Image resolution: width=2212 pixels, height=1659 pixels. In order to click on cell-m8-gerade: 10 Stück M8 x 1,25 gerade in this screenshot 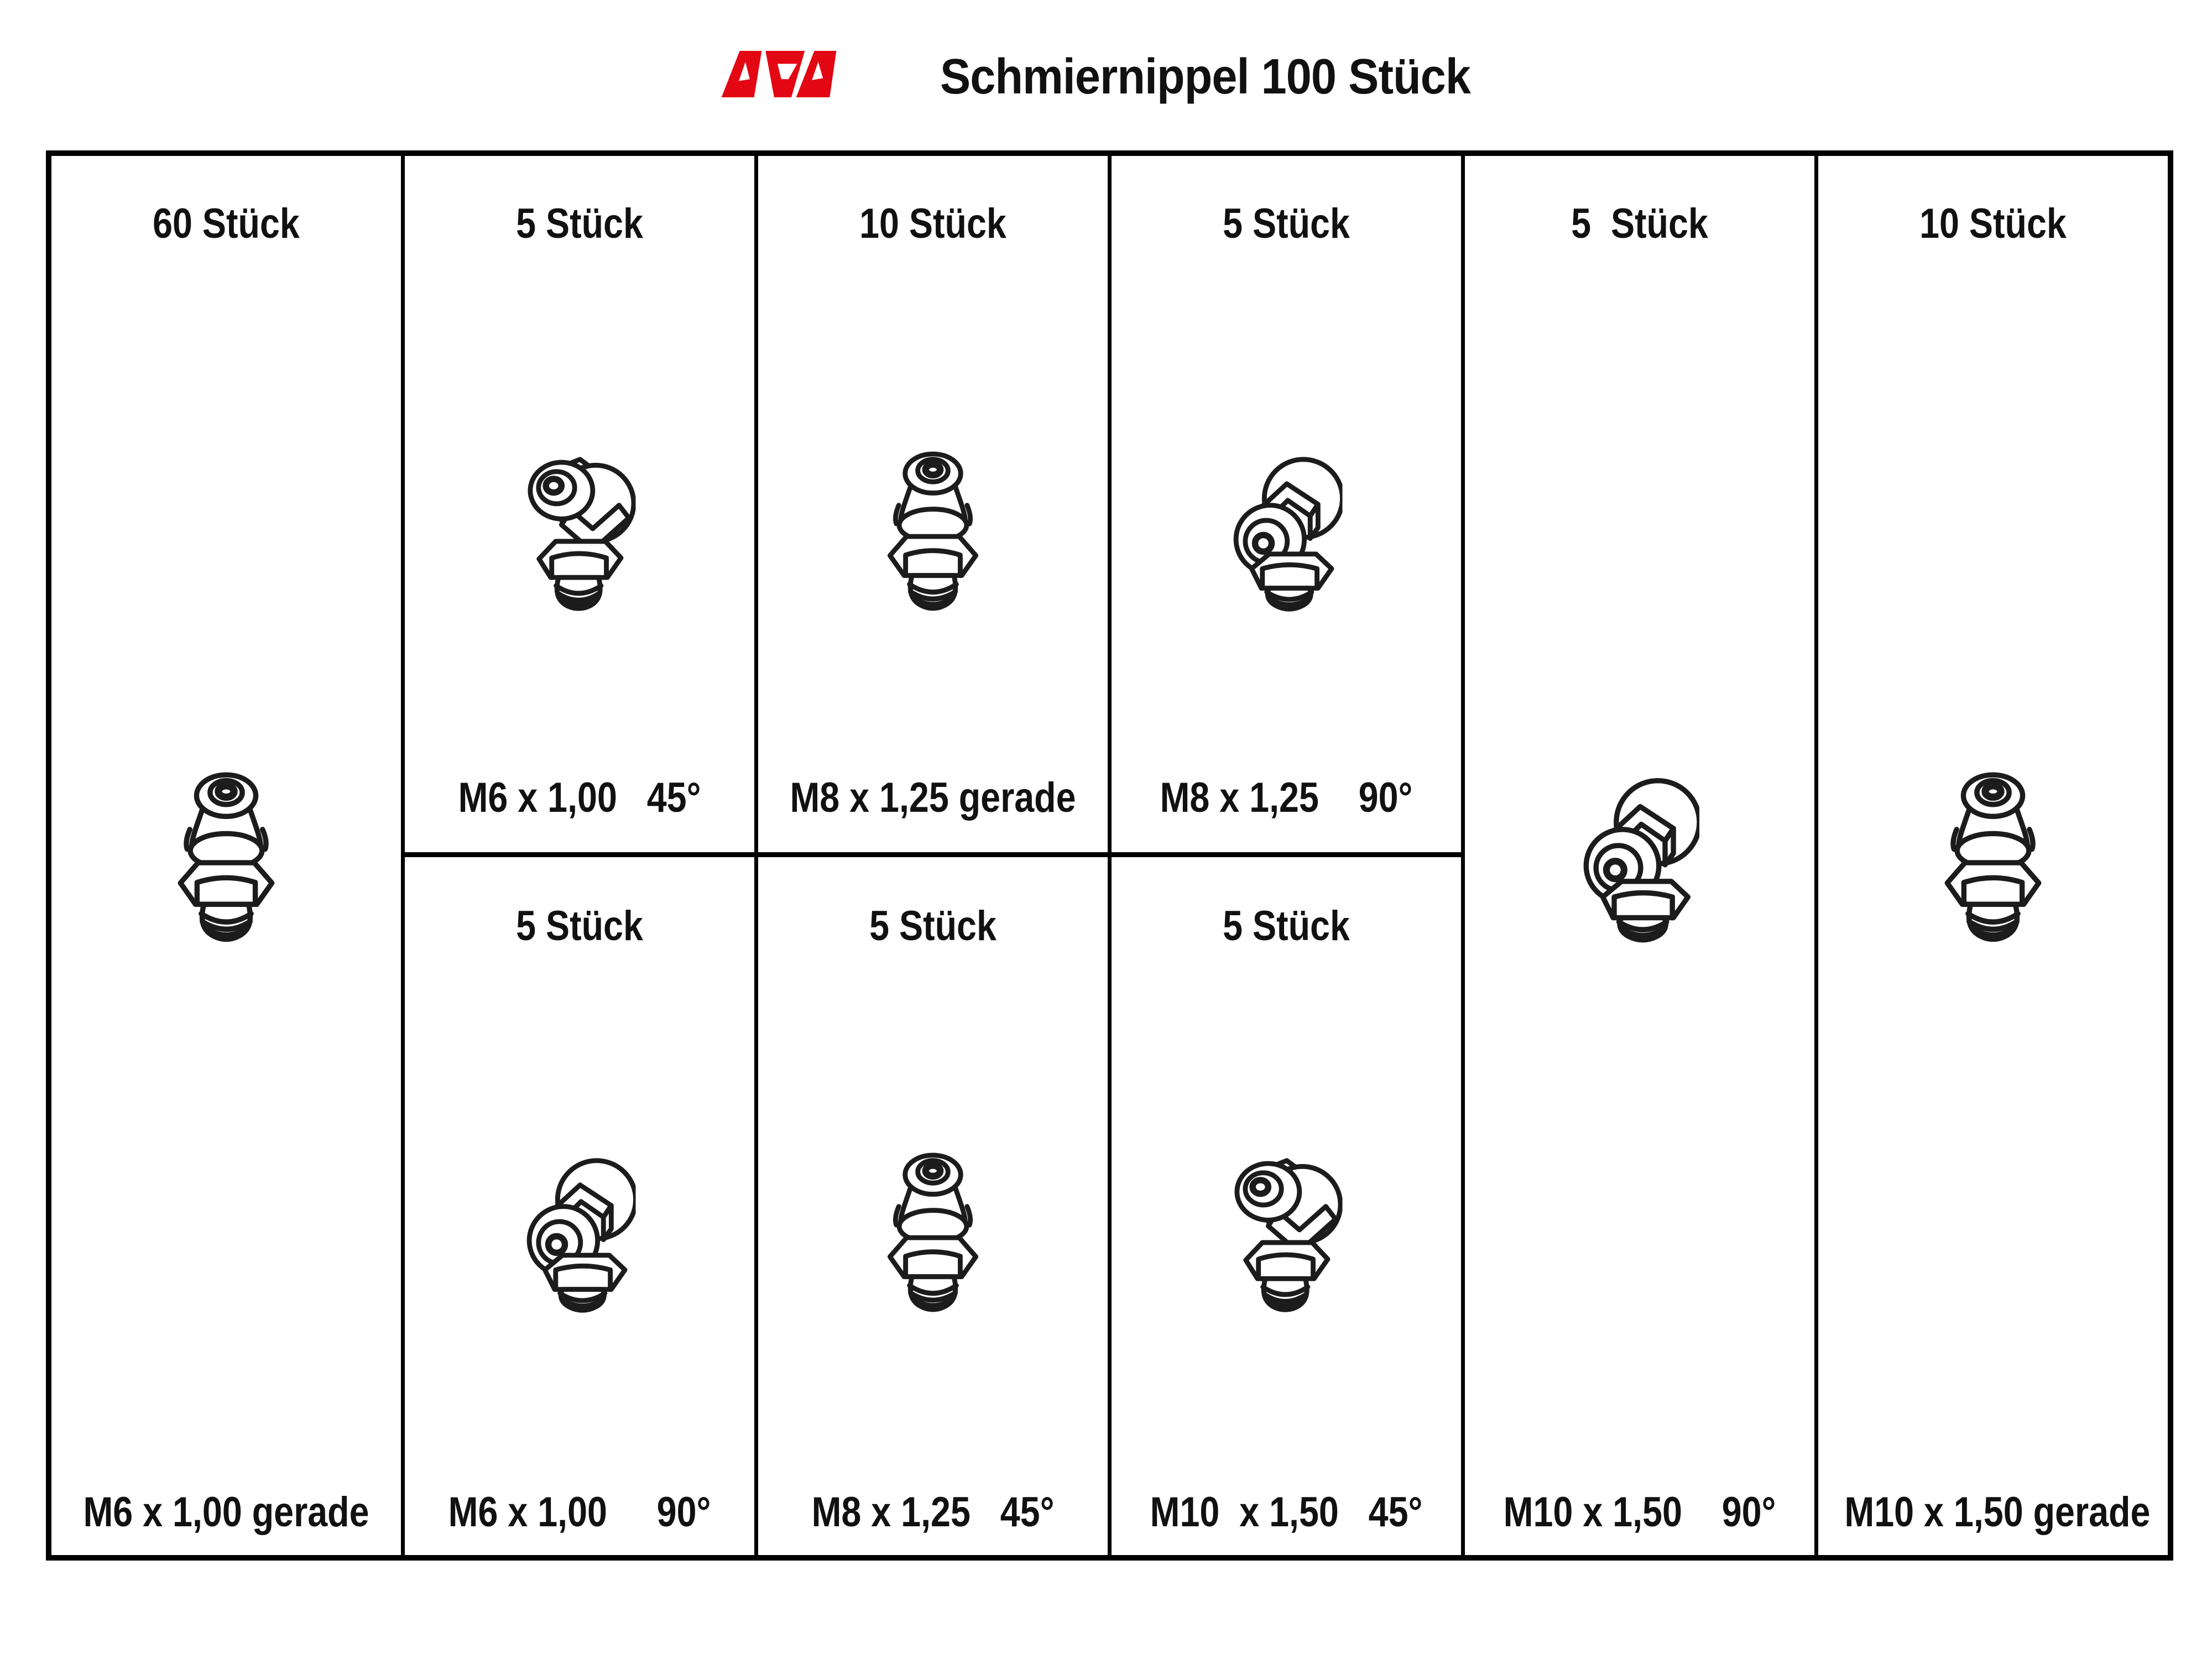, I will do `click(933, 504)`.